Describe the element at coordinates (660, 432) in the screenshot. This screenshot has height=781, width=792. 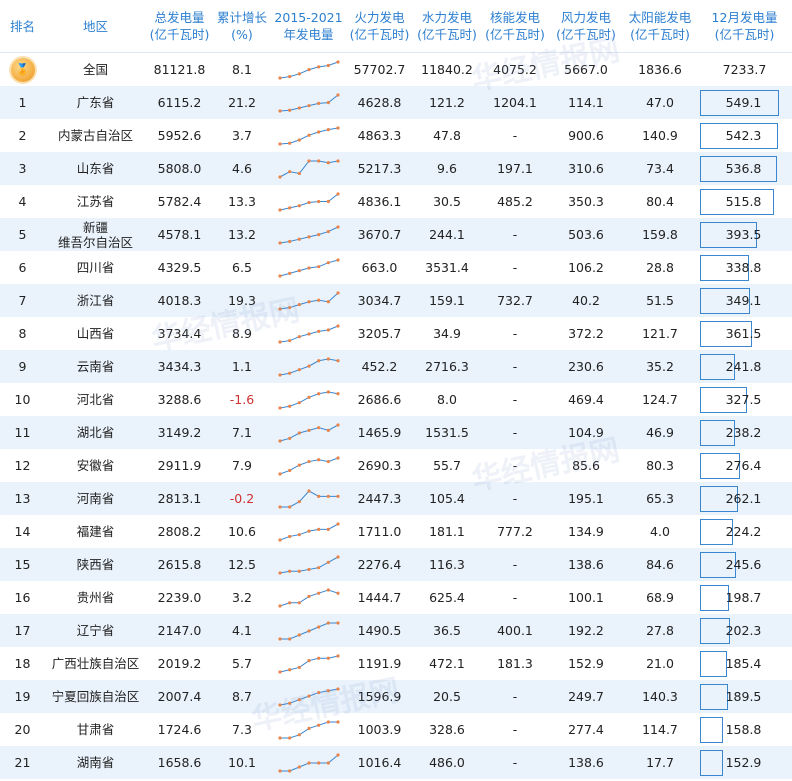
I see `solar-cell: 46.9` at that location.